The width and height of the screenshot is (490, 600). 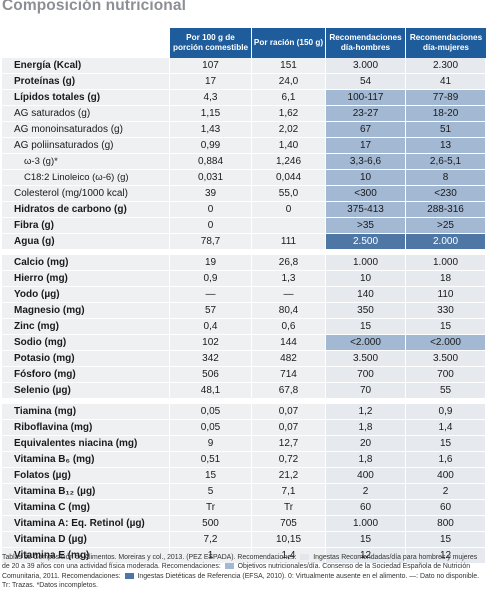 I want to click on cell-ration: 0,044, so click(x=289, y=178).